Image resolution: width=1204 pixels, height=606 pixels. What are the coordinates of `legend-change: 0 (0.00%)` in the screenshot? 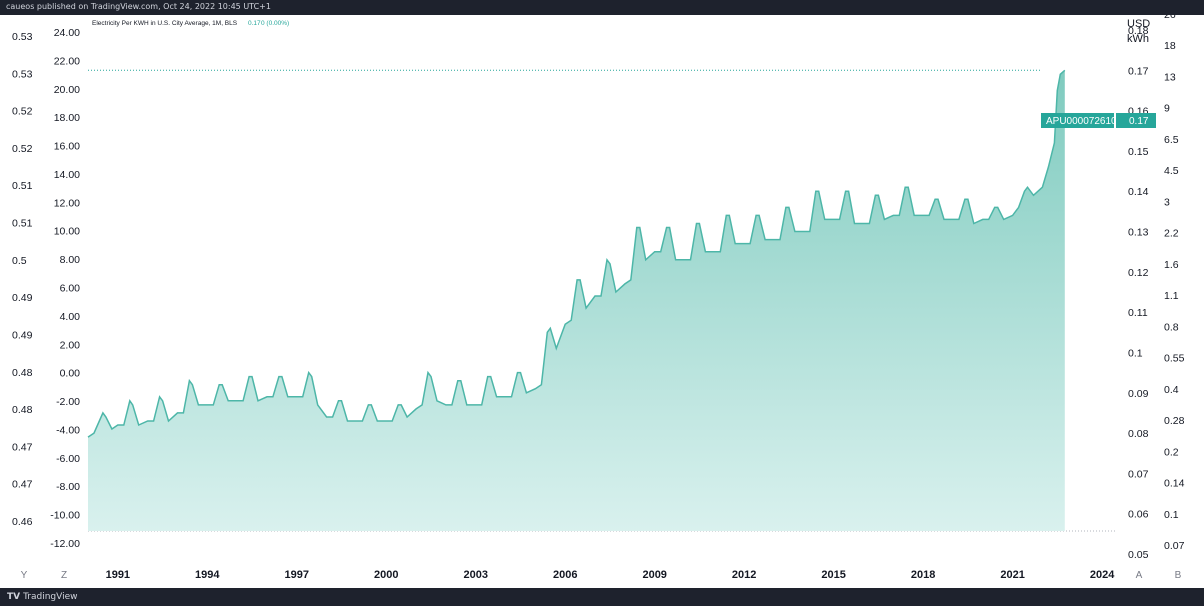 It's located at (275, 23).